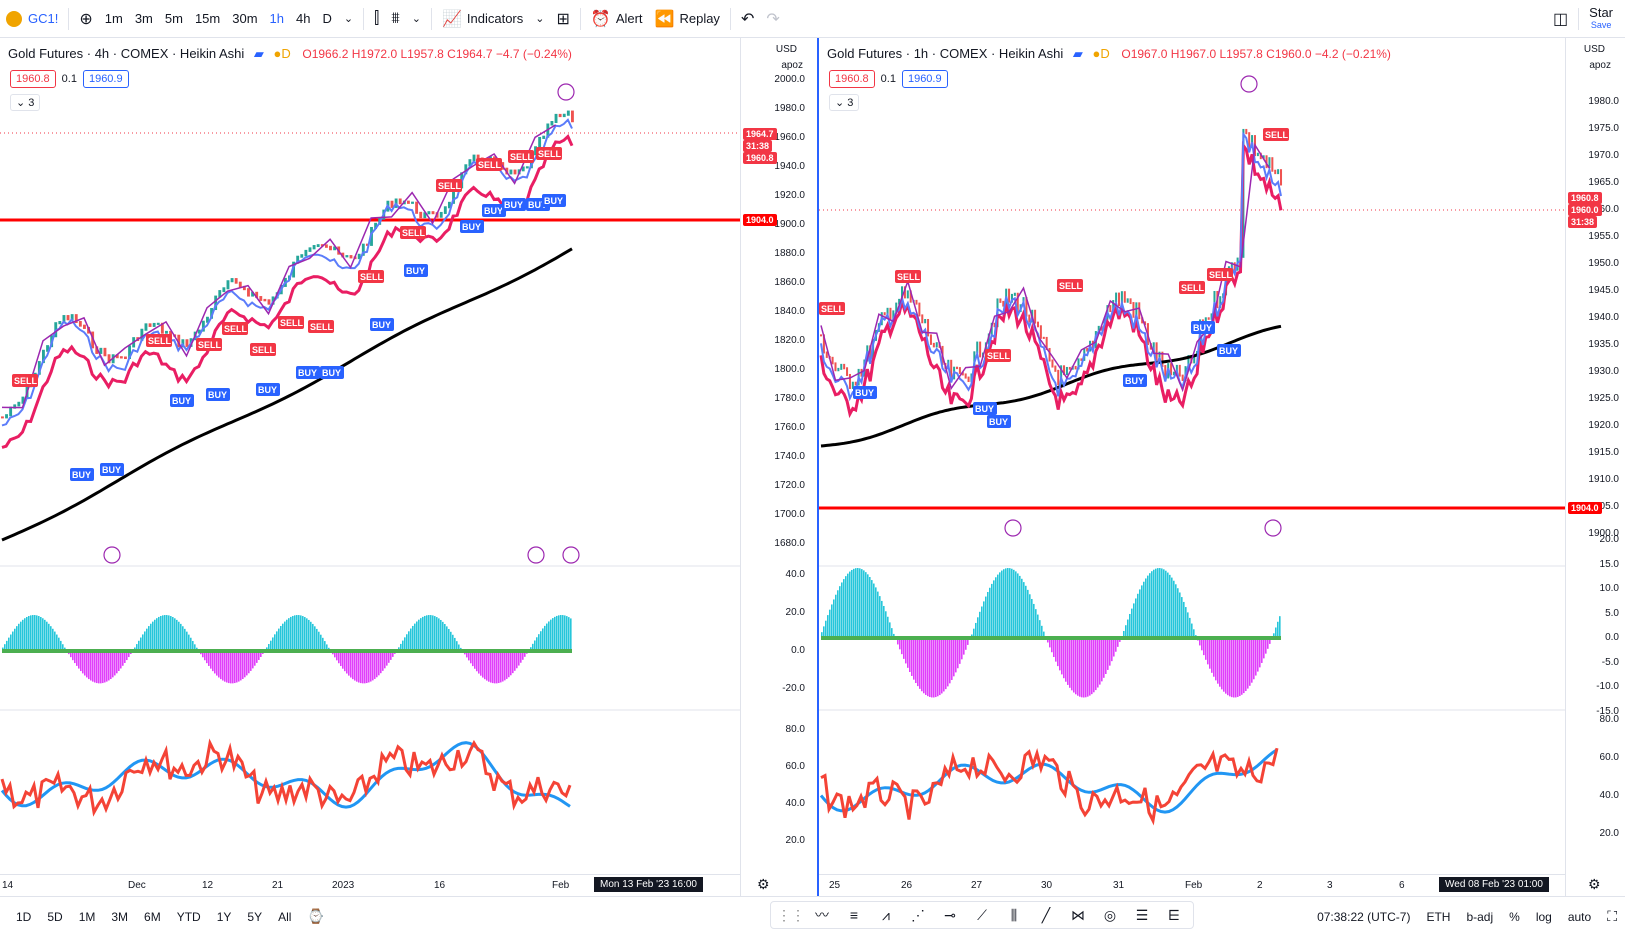  I want to click on drag-handle-icon: ⋮⋮, so click(791, 914).